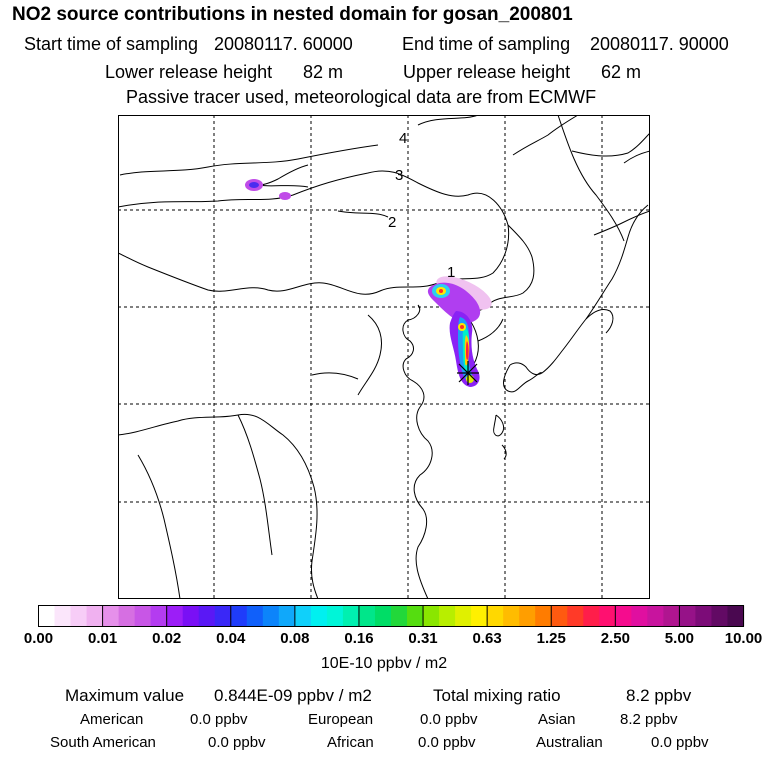  Describe the element at coordinates (111, 44) in the screenshot. I see `start-time-label: Start time of sampling` at that location.